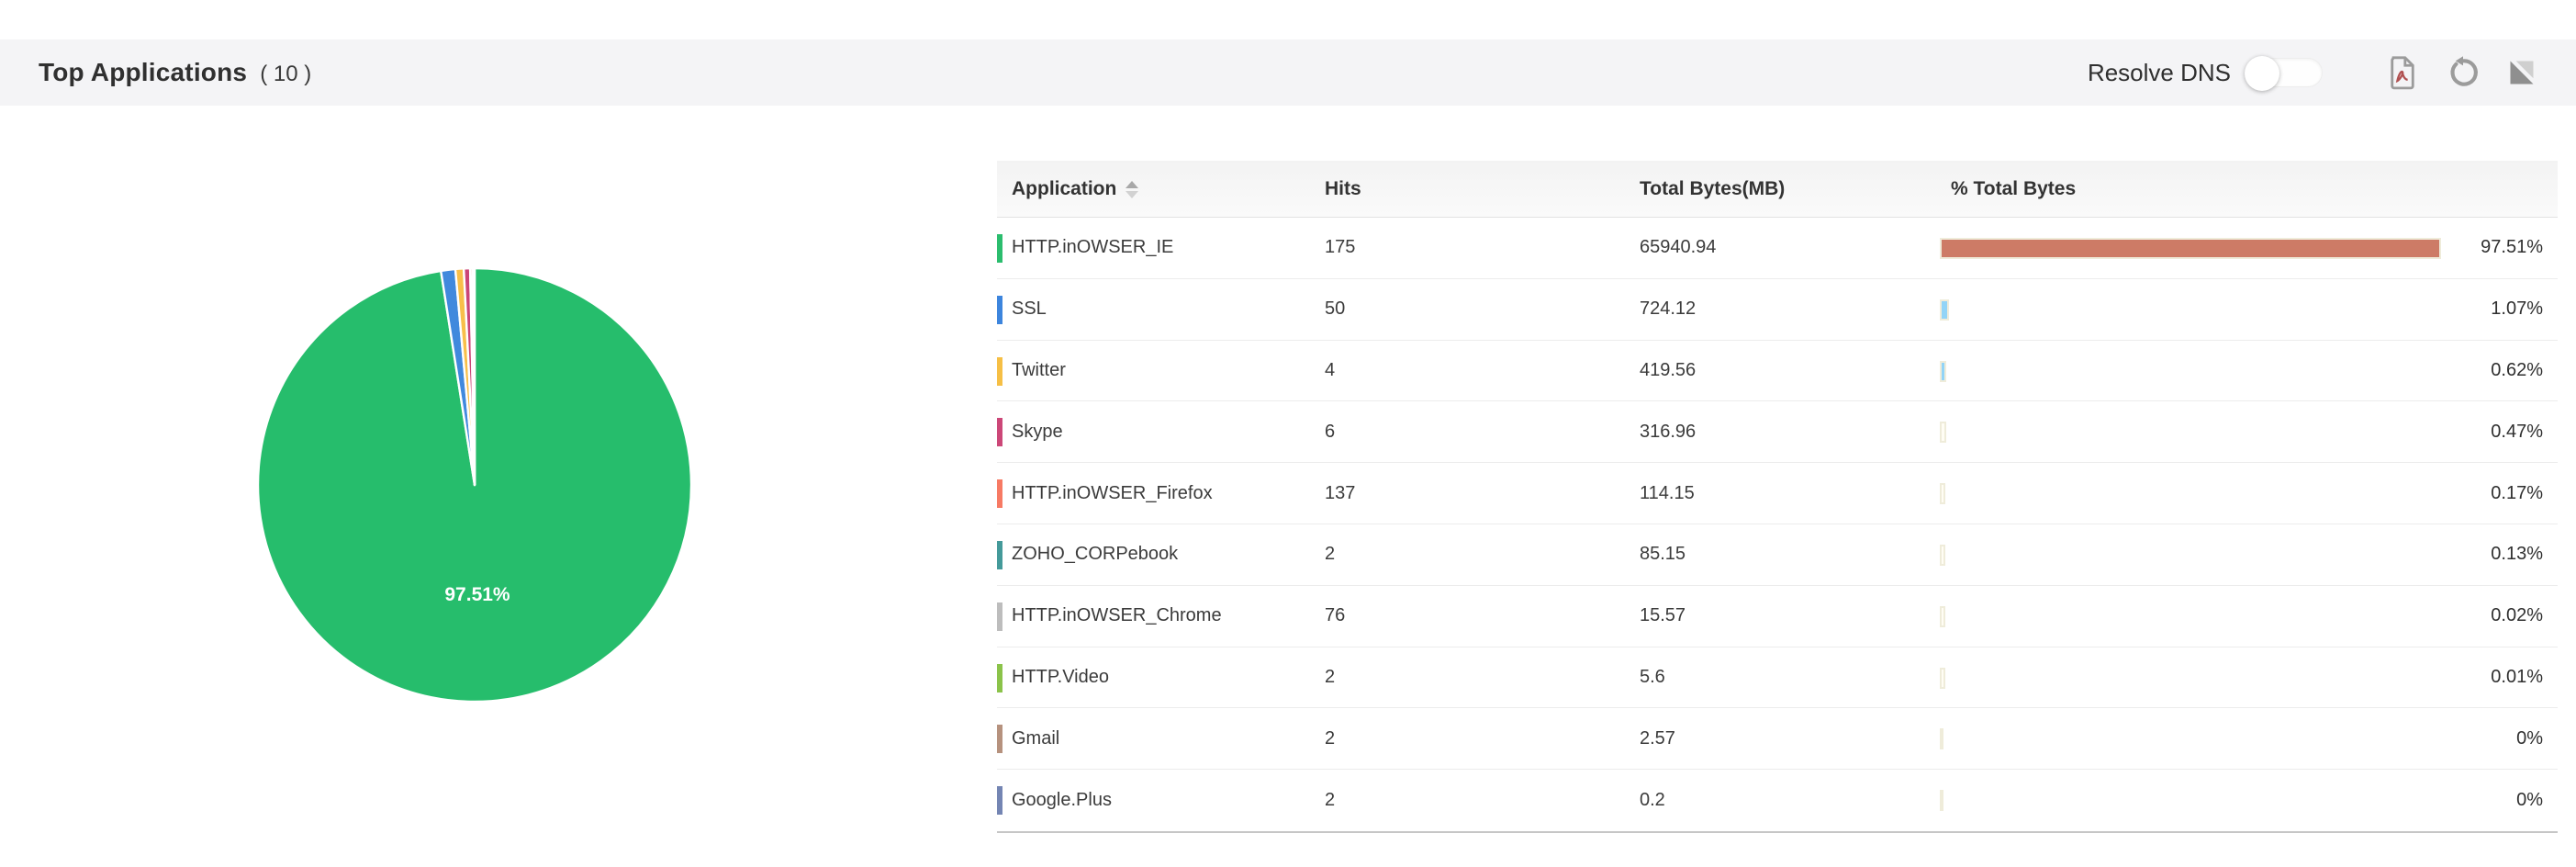  Describe the element at coordinates (2262, 74) in the screenshot. I see `toggle-knob` at that location.